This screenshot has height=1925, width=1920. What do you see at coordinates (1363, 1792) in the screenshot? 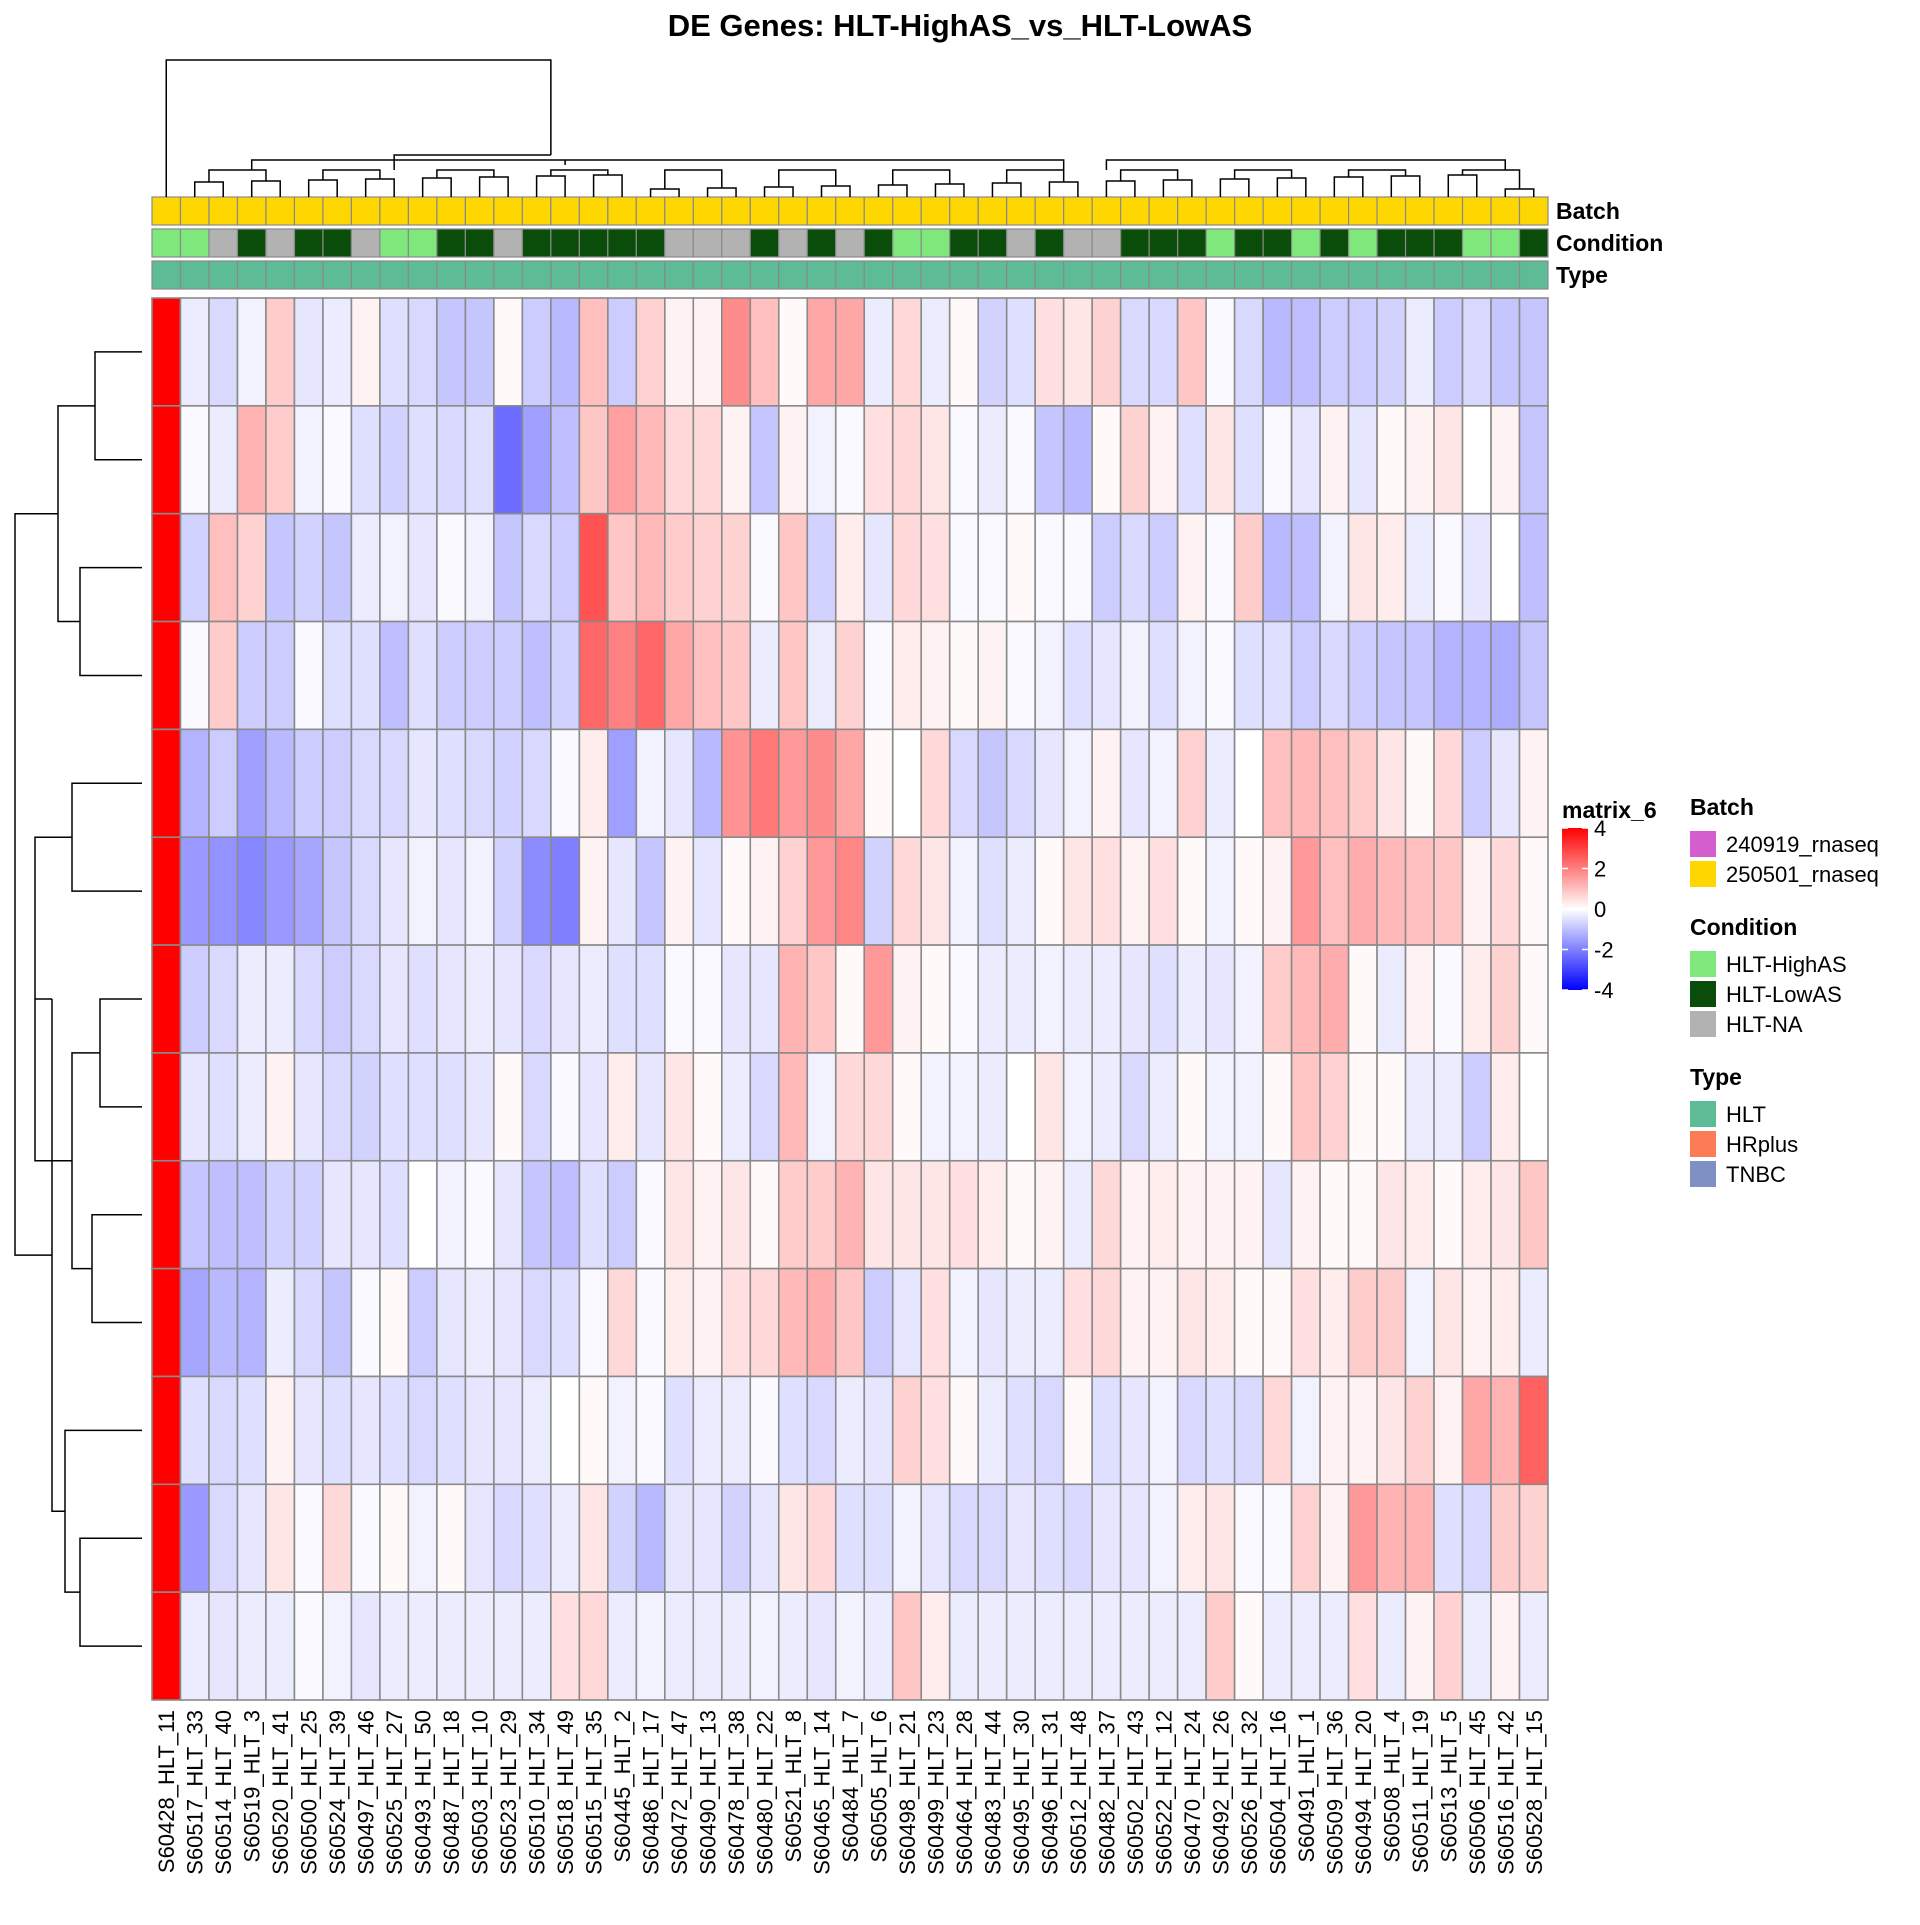
I see `column-label: S60494_HLT_20` at bounding box center [1363, 1792].